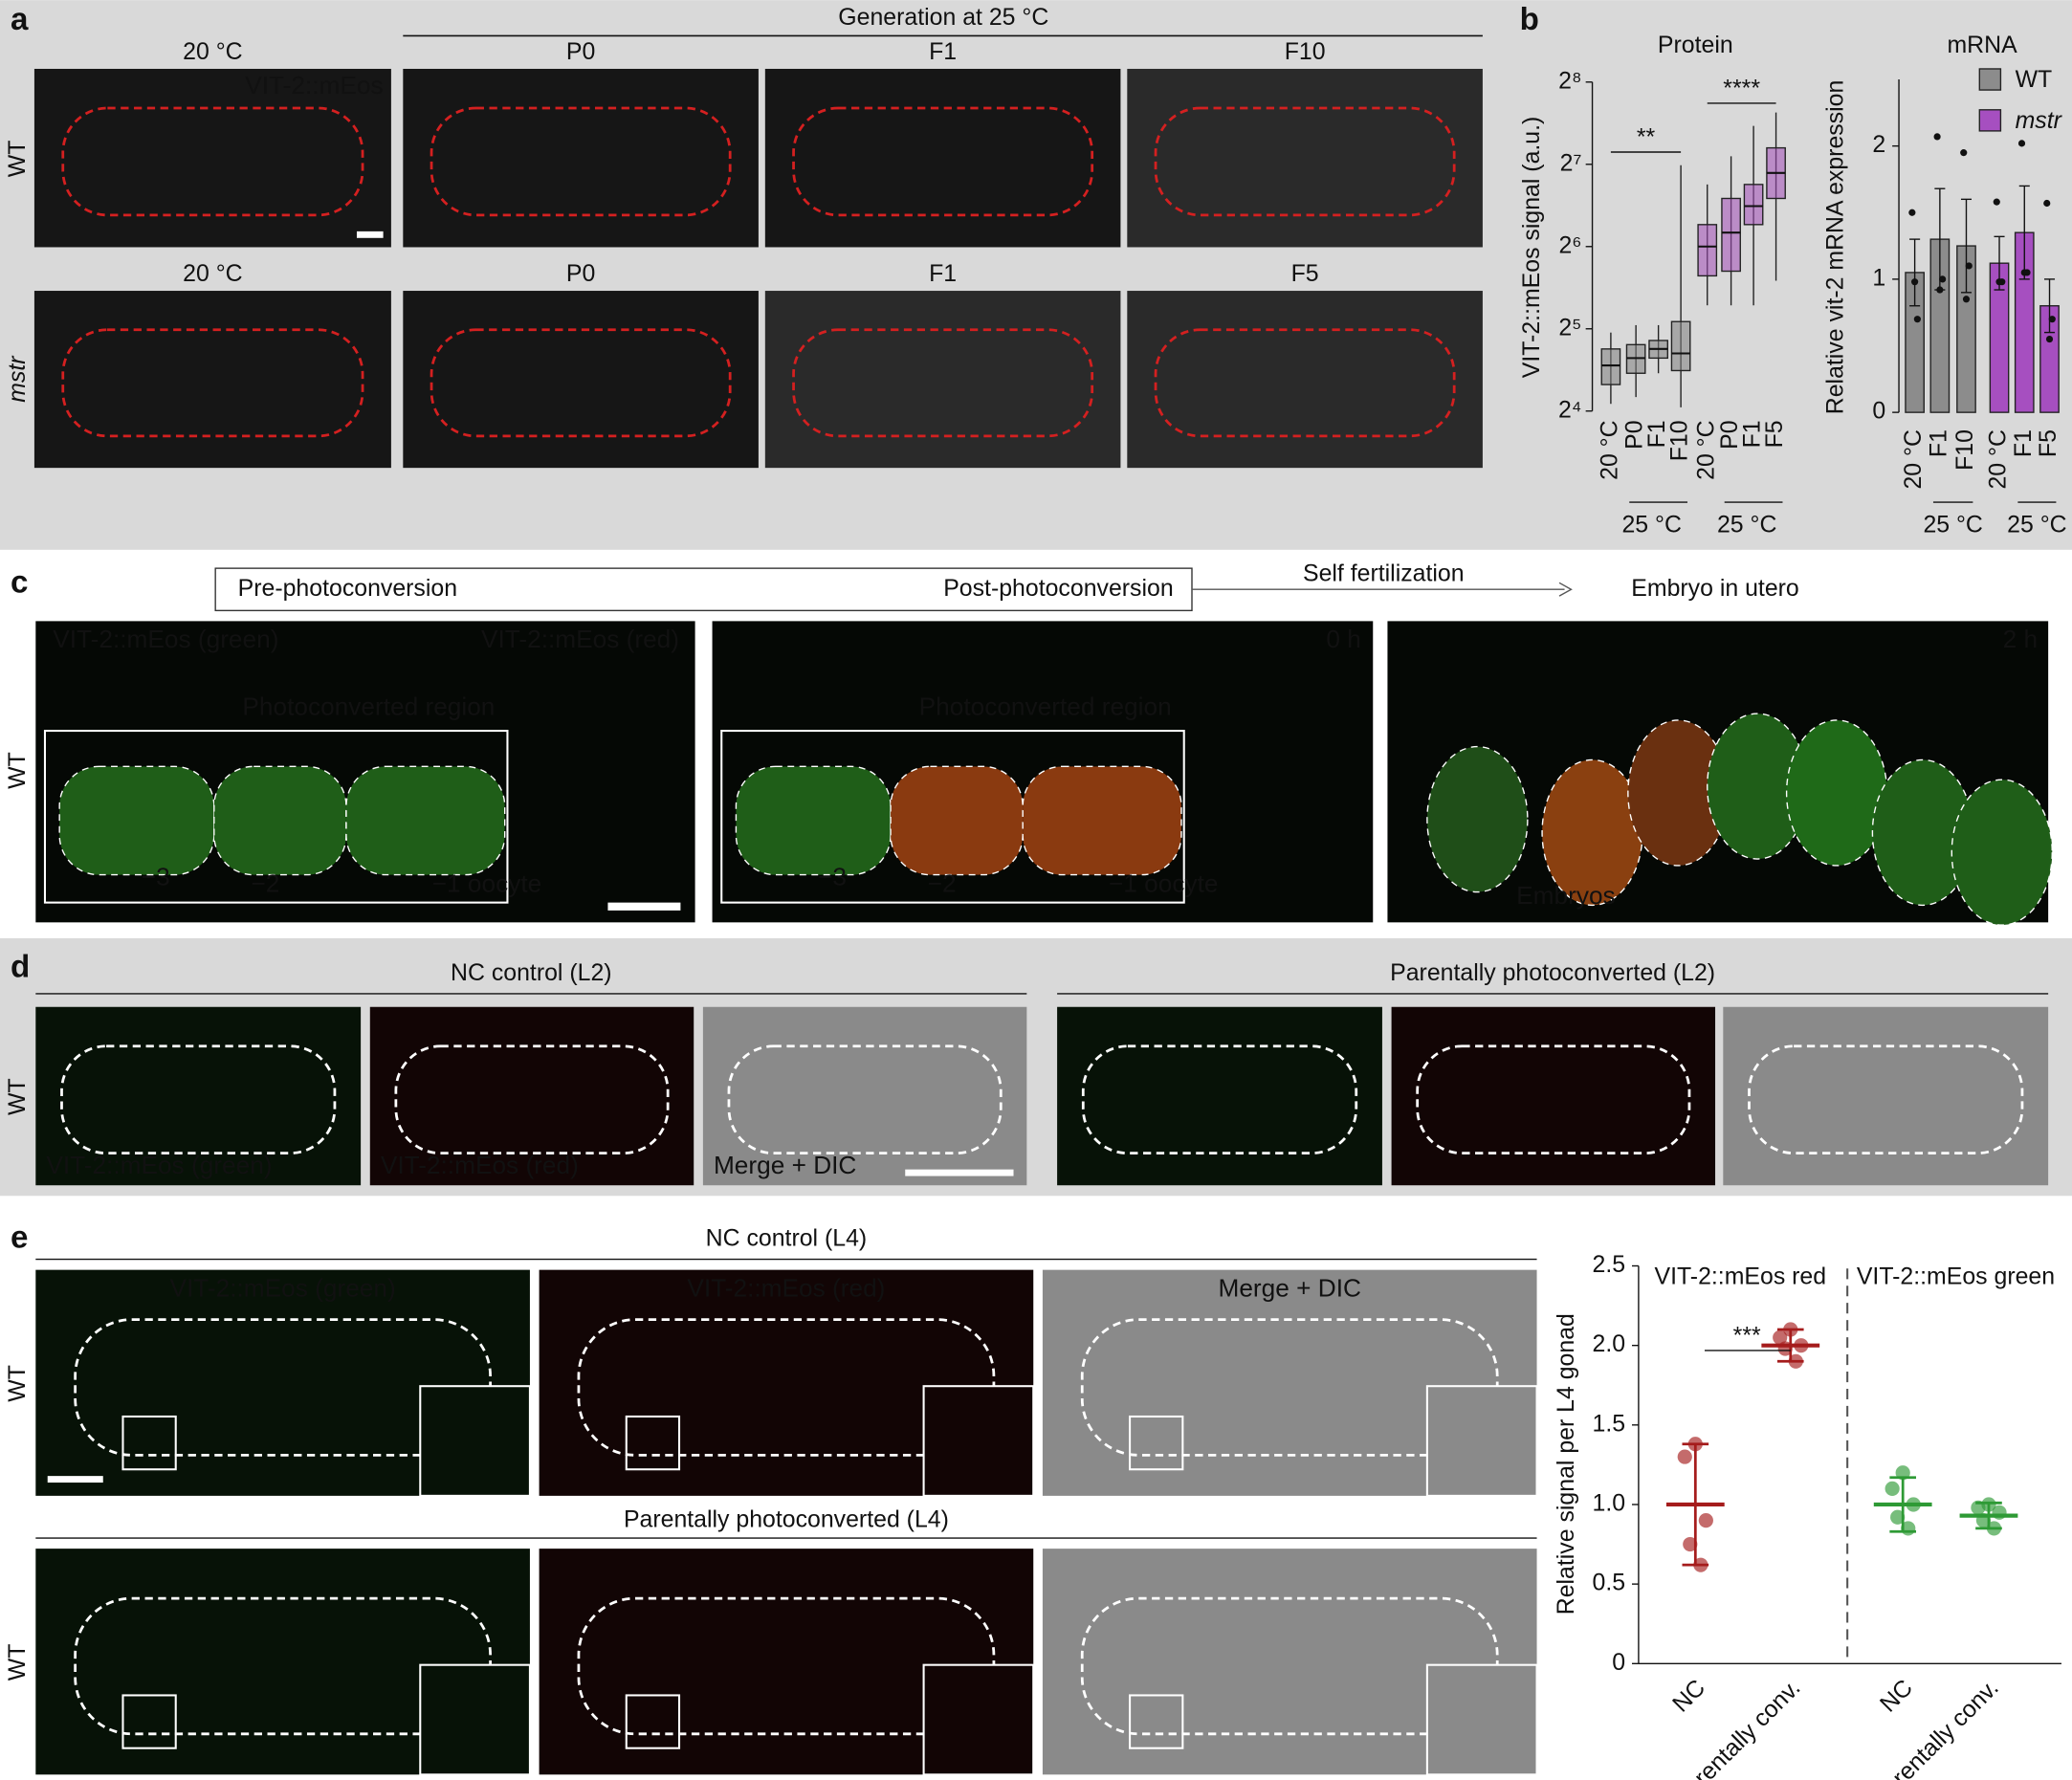 Image resolution: width=2072 pixels, height=1780 pixels. What do you see at coordinates (1571, 162) in the screenshot?
I see `y-tick-label: 2⁷` at bounding box center [1571, 162].